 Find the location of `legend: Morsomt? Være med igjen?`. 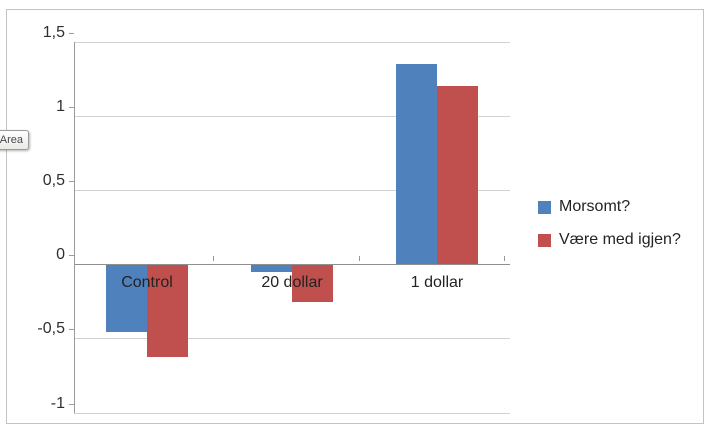

legend: Morsomt? Være med igjen? is located at coordinates (609, 231).